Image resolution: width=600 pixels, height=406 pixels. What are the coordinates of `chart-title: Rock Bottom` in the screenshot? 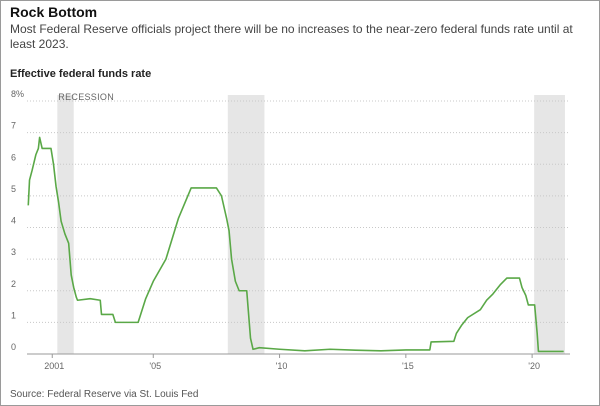 It's located at (54, 12).